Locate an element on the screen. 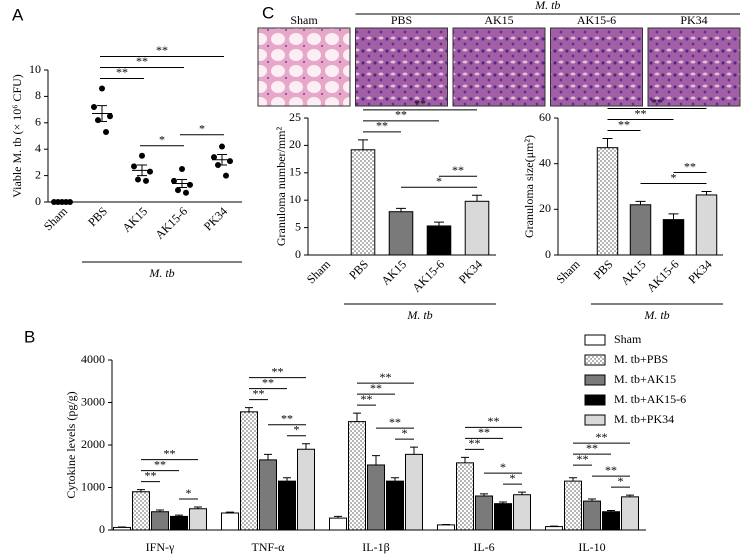 This screenshot has height=555, width=745. micrograph-label: Sham is located at coordinates (304, 20).